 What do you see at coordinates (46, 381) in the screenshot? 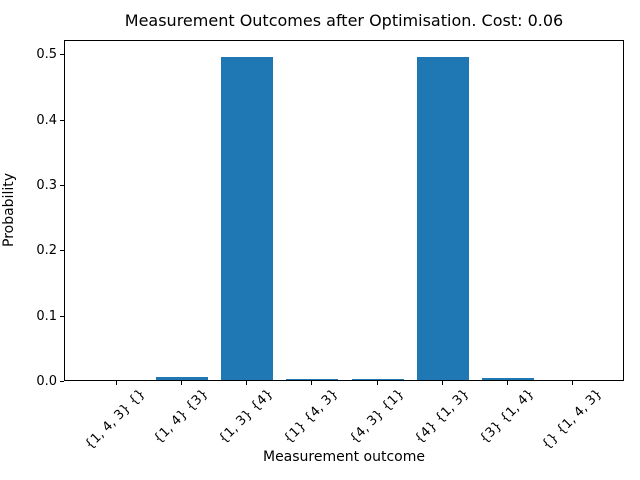
I see `y-tick-label: 0.0` at bounding box center [46, 381].